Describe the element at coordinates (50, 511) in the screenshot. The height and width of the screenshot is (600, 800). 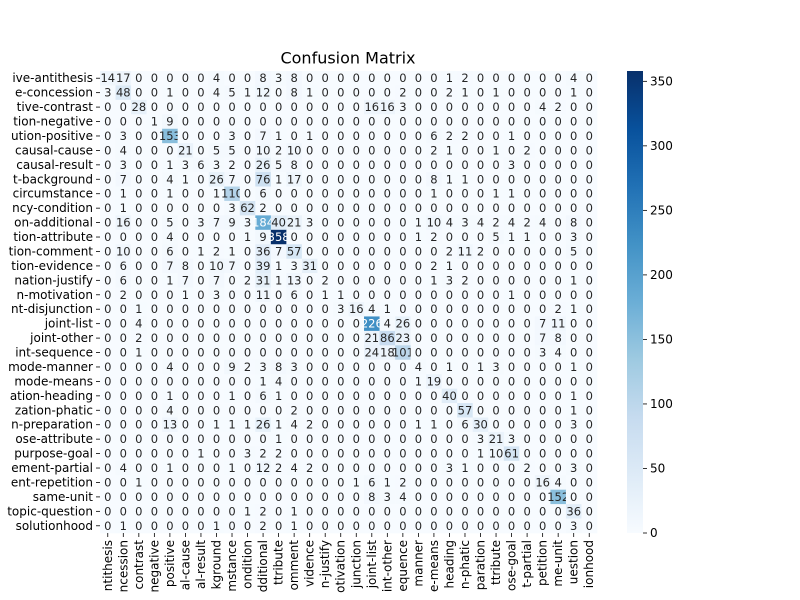
I see `y-tick-label: topic-question` at that location.